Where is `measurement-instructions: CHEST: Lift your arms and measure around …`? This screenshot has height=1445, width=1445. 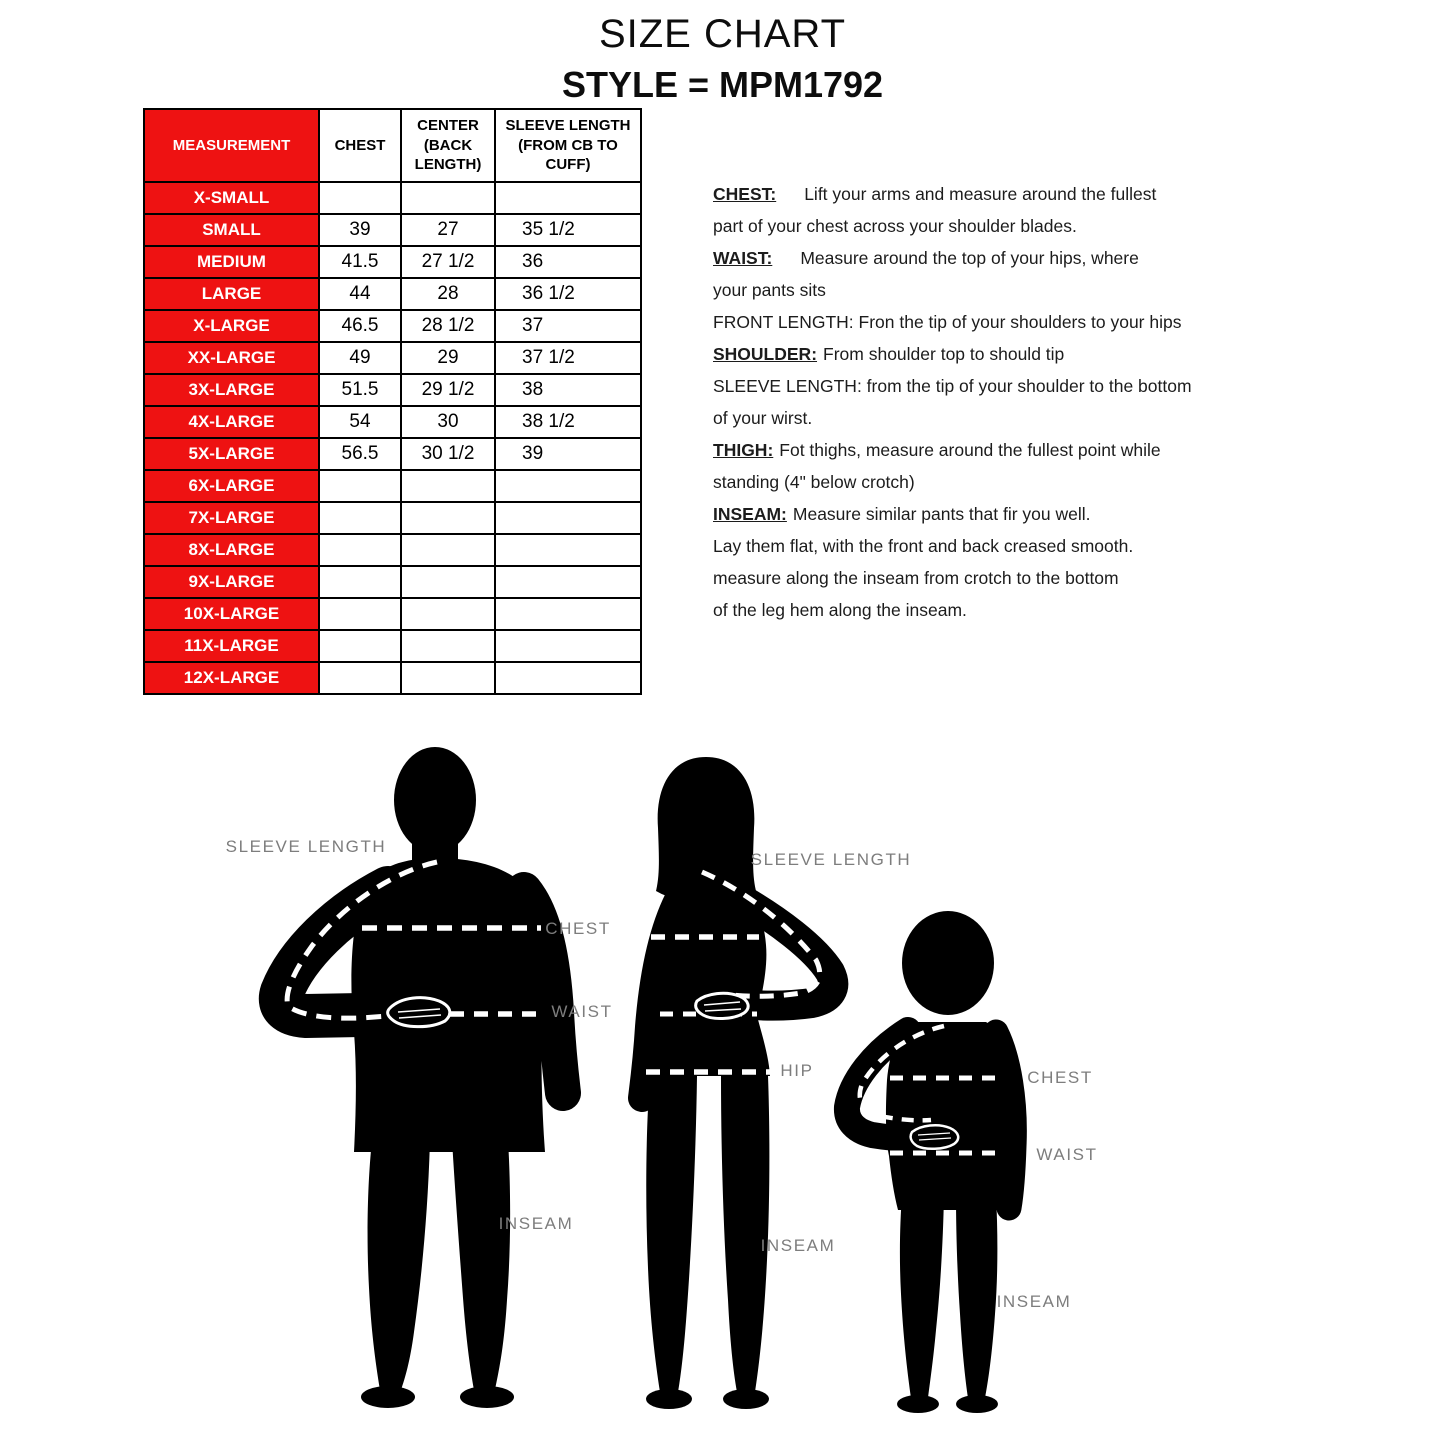 measurement-instructions: CHEST: Lift your arms and measure around … is located at coordinates (953, 402).